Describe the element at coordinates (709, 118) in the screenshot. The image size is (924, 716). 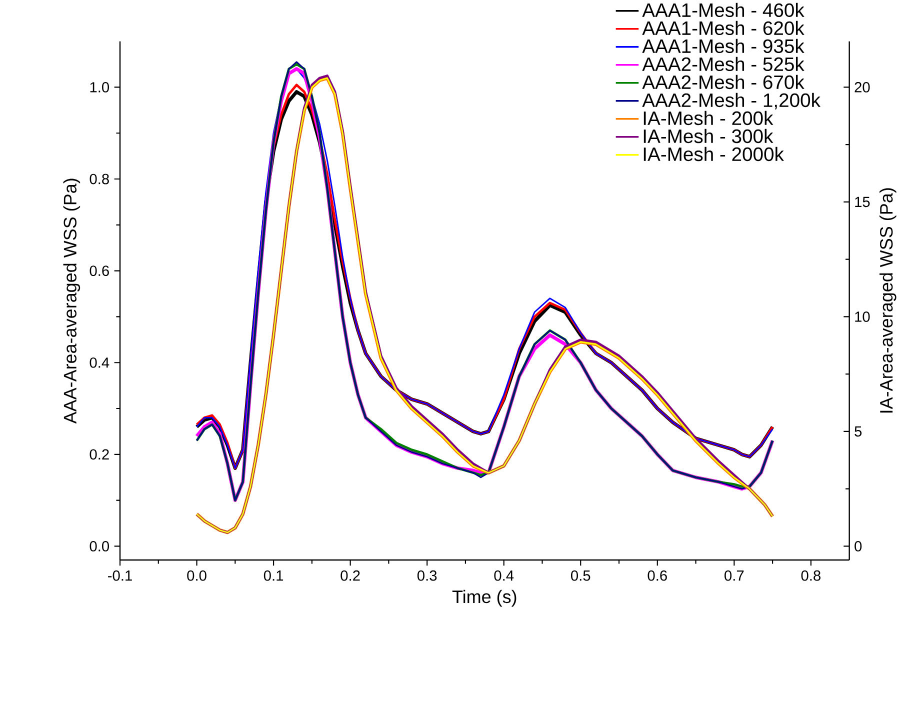
I see `legend-label: IA-Mesh - 200k` at that location.